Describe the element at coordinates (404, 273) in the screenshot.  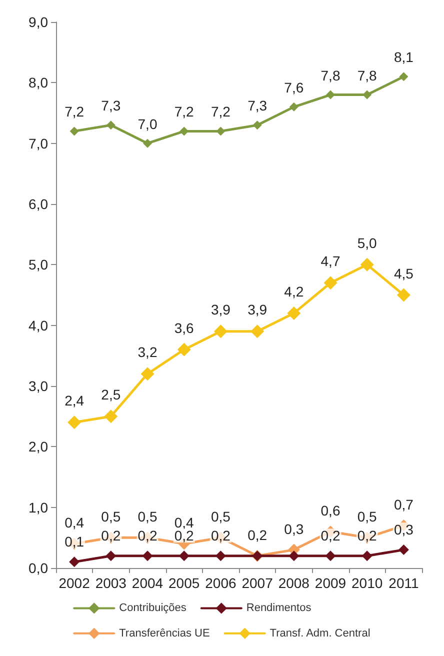
I see `data-label: 4,5` at that location.